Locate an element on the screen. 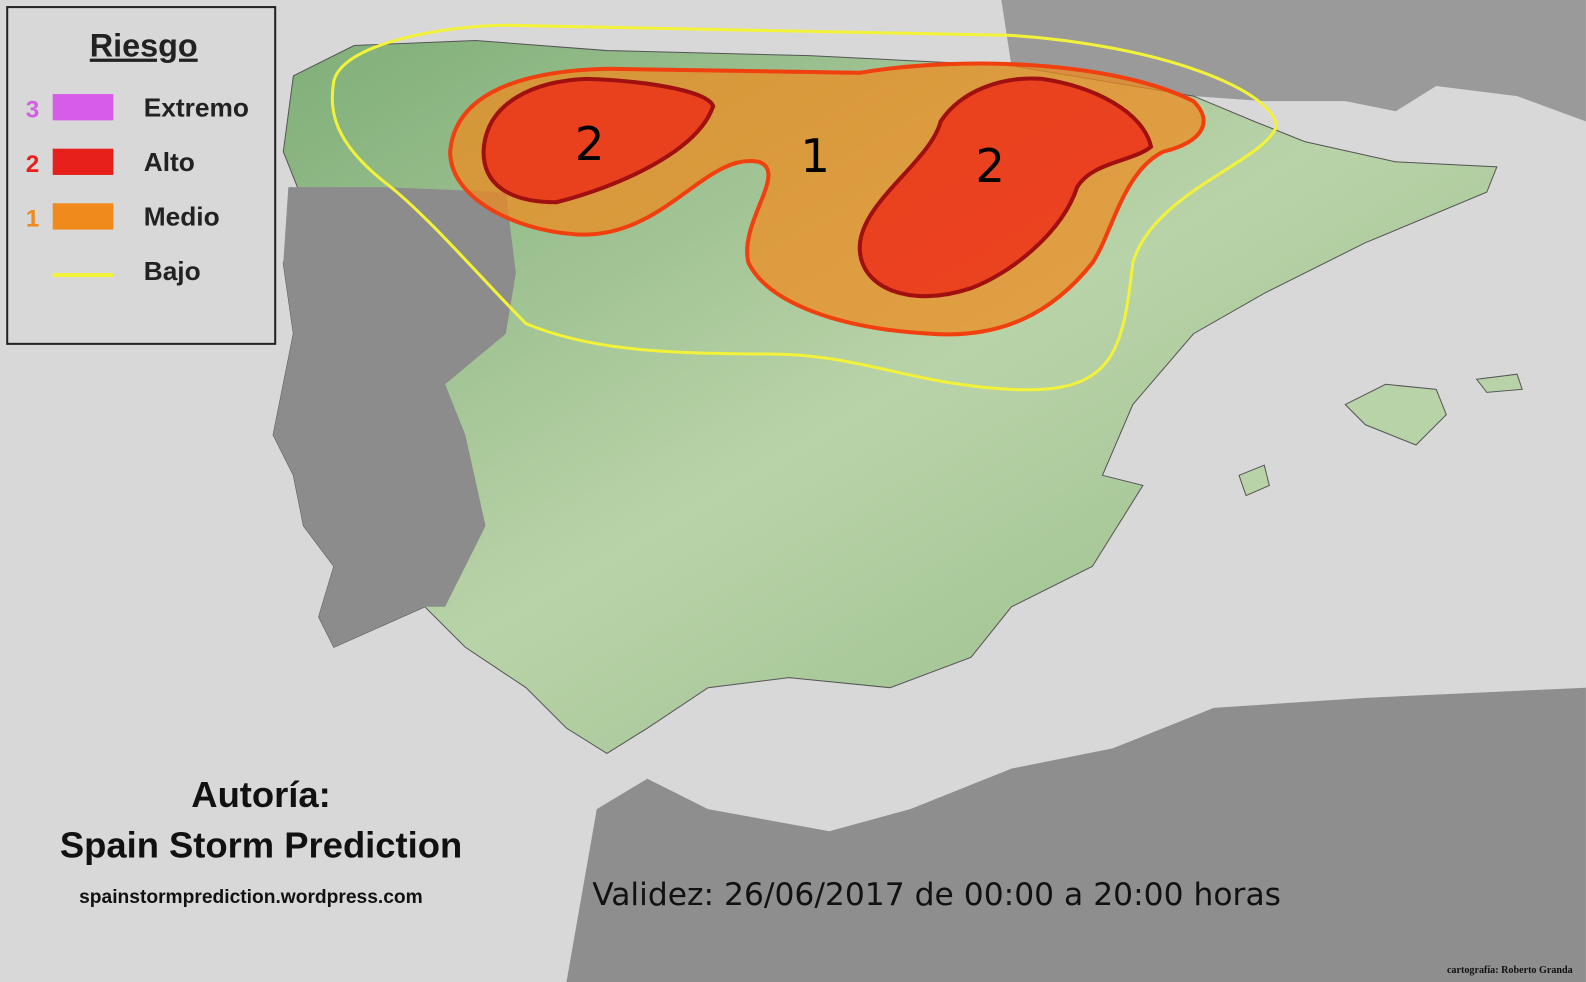 The height and width of the screenshot is (982, 1586). author: Spain Storm Prediction is located at coordinates (261, 845).